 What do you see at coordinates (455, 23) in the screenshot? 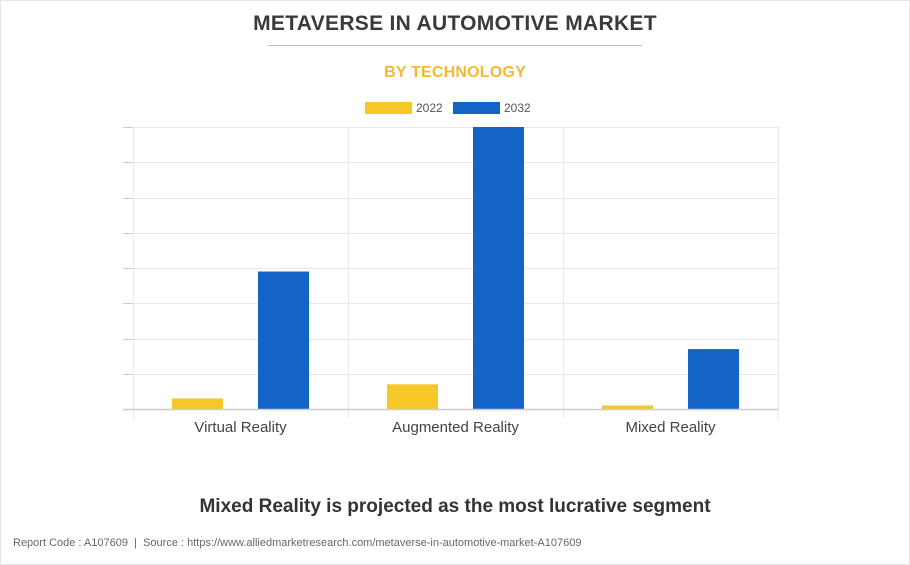
I see `chart-title: METAVERSE IN AUTOMOTIVE MARKET` at bounding box center [455, 23].